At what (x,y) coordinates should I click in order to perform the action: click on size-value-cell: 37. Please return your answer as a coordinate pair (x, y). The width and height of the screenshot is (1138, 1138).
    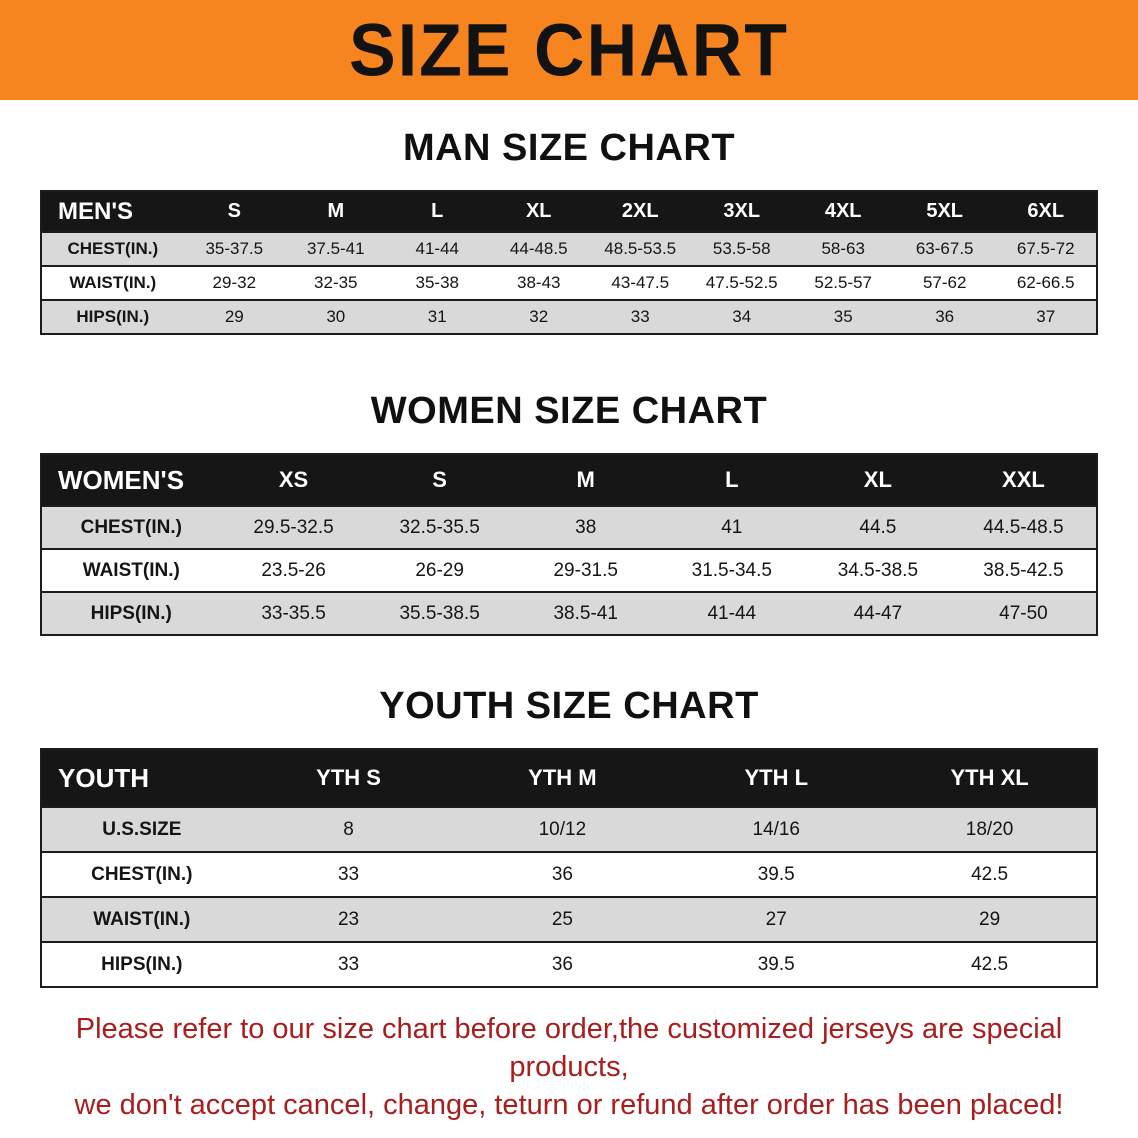
    Looking at the image, I should click on (1046, 316).